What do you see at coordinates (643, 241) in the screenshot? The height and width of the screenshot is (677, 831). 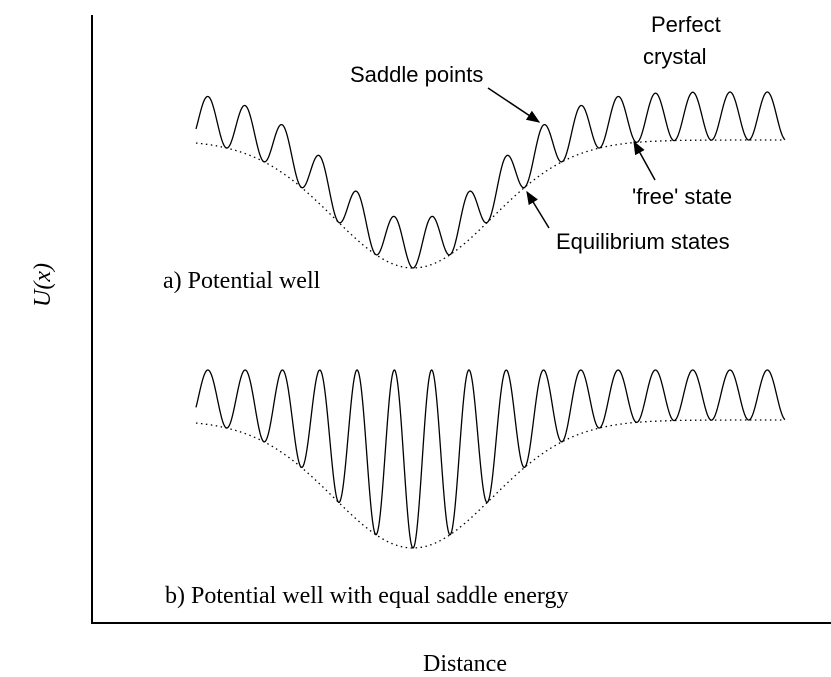 I see `annotation: Equilibrium states` at bounding box center [643, 241].